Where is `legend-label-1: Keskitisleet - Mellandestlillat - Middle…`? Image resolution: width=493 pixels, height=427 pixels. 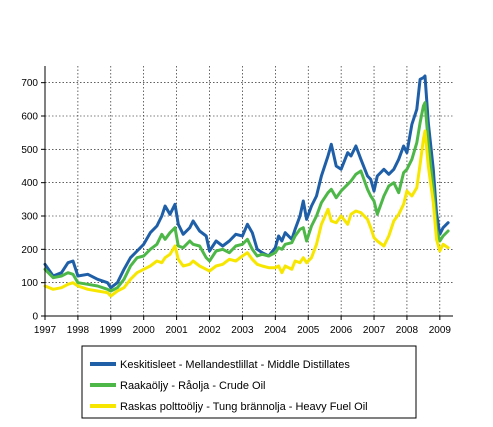
legend-label-1: Keskitisleet - Mellandestlillat - Middle… is located at coordinates (235, 365).